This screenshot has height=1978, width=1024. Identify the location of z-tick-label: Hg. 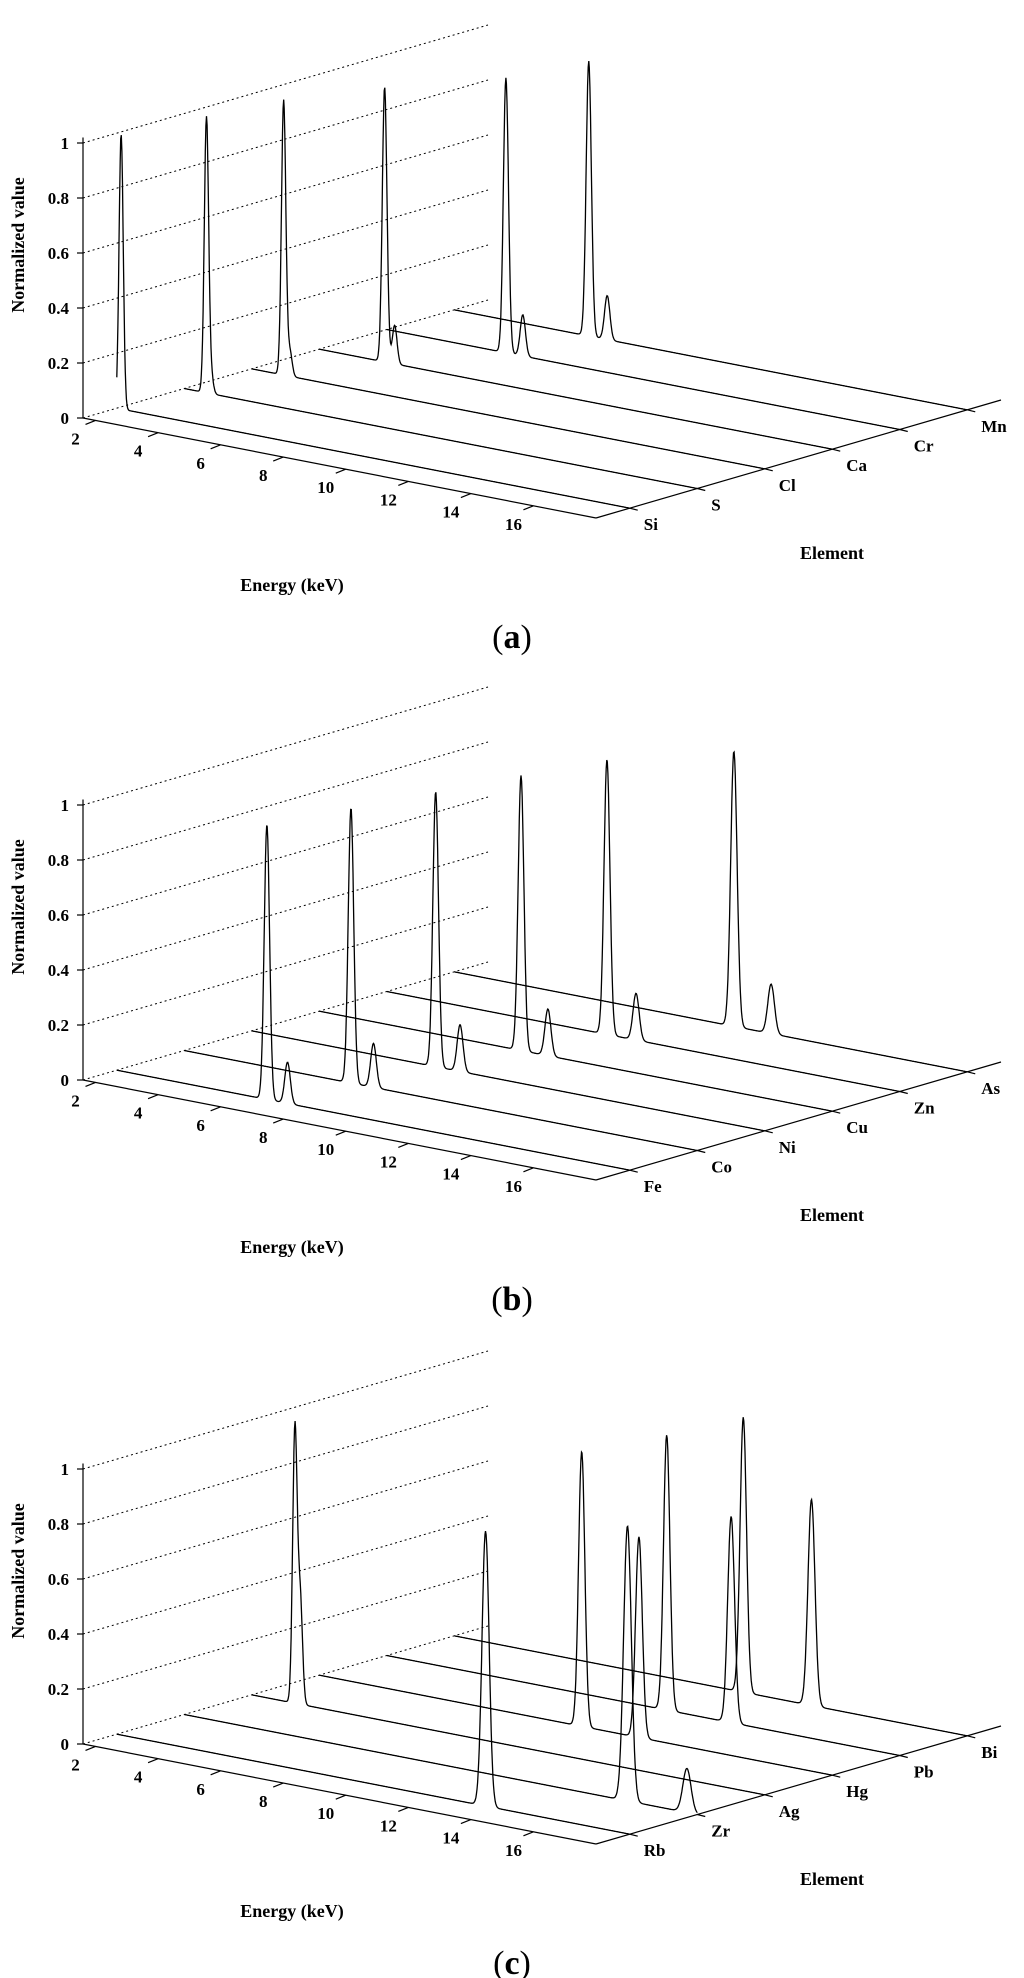
(857, 1791).